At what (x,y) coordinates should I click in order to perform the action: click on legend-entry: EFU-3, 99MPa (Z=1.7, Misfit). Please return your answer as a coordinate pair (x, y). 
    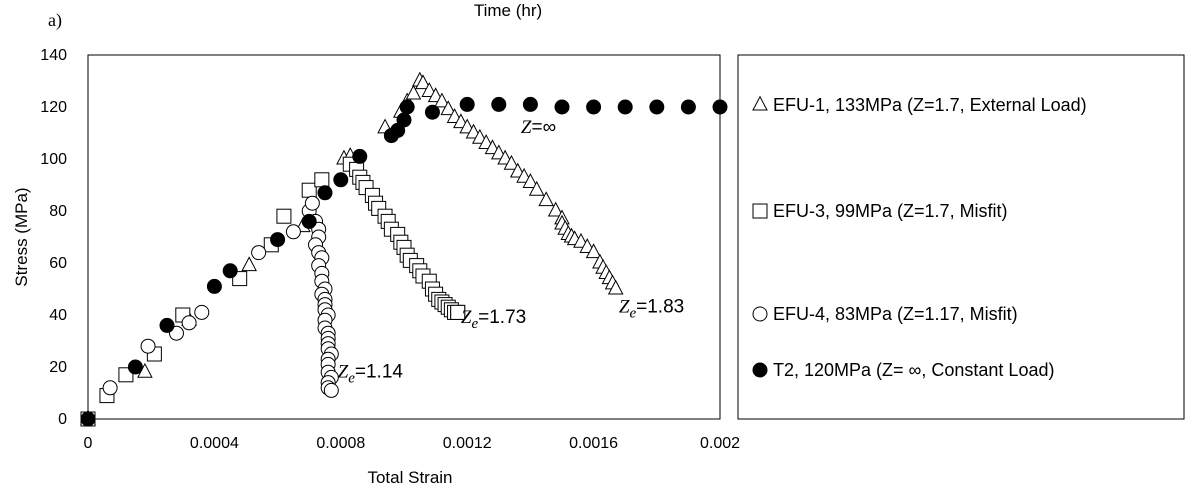
    Looking at the image, I should click on (880, 211).